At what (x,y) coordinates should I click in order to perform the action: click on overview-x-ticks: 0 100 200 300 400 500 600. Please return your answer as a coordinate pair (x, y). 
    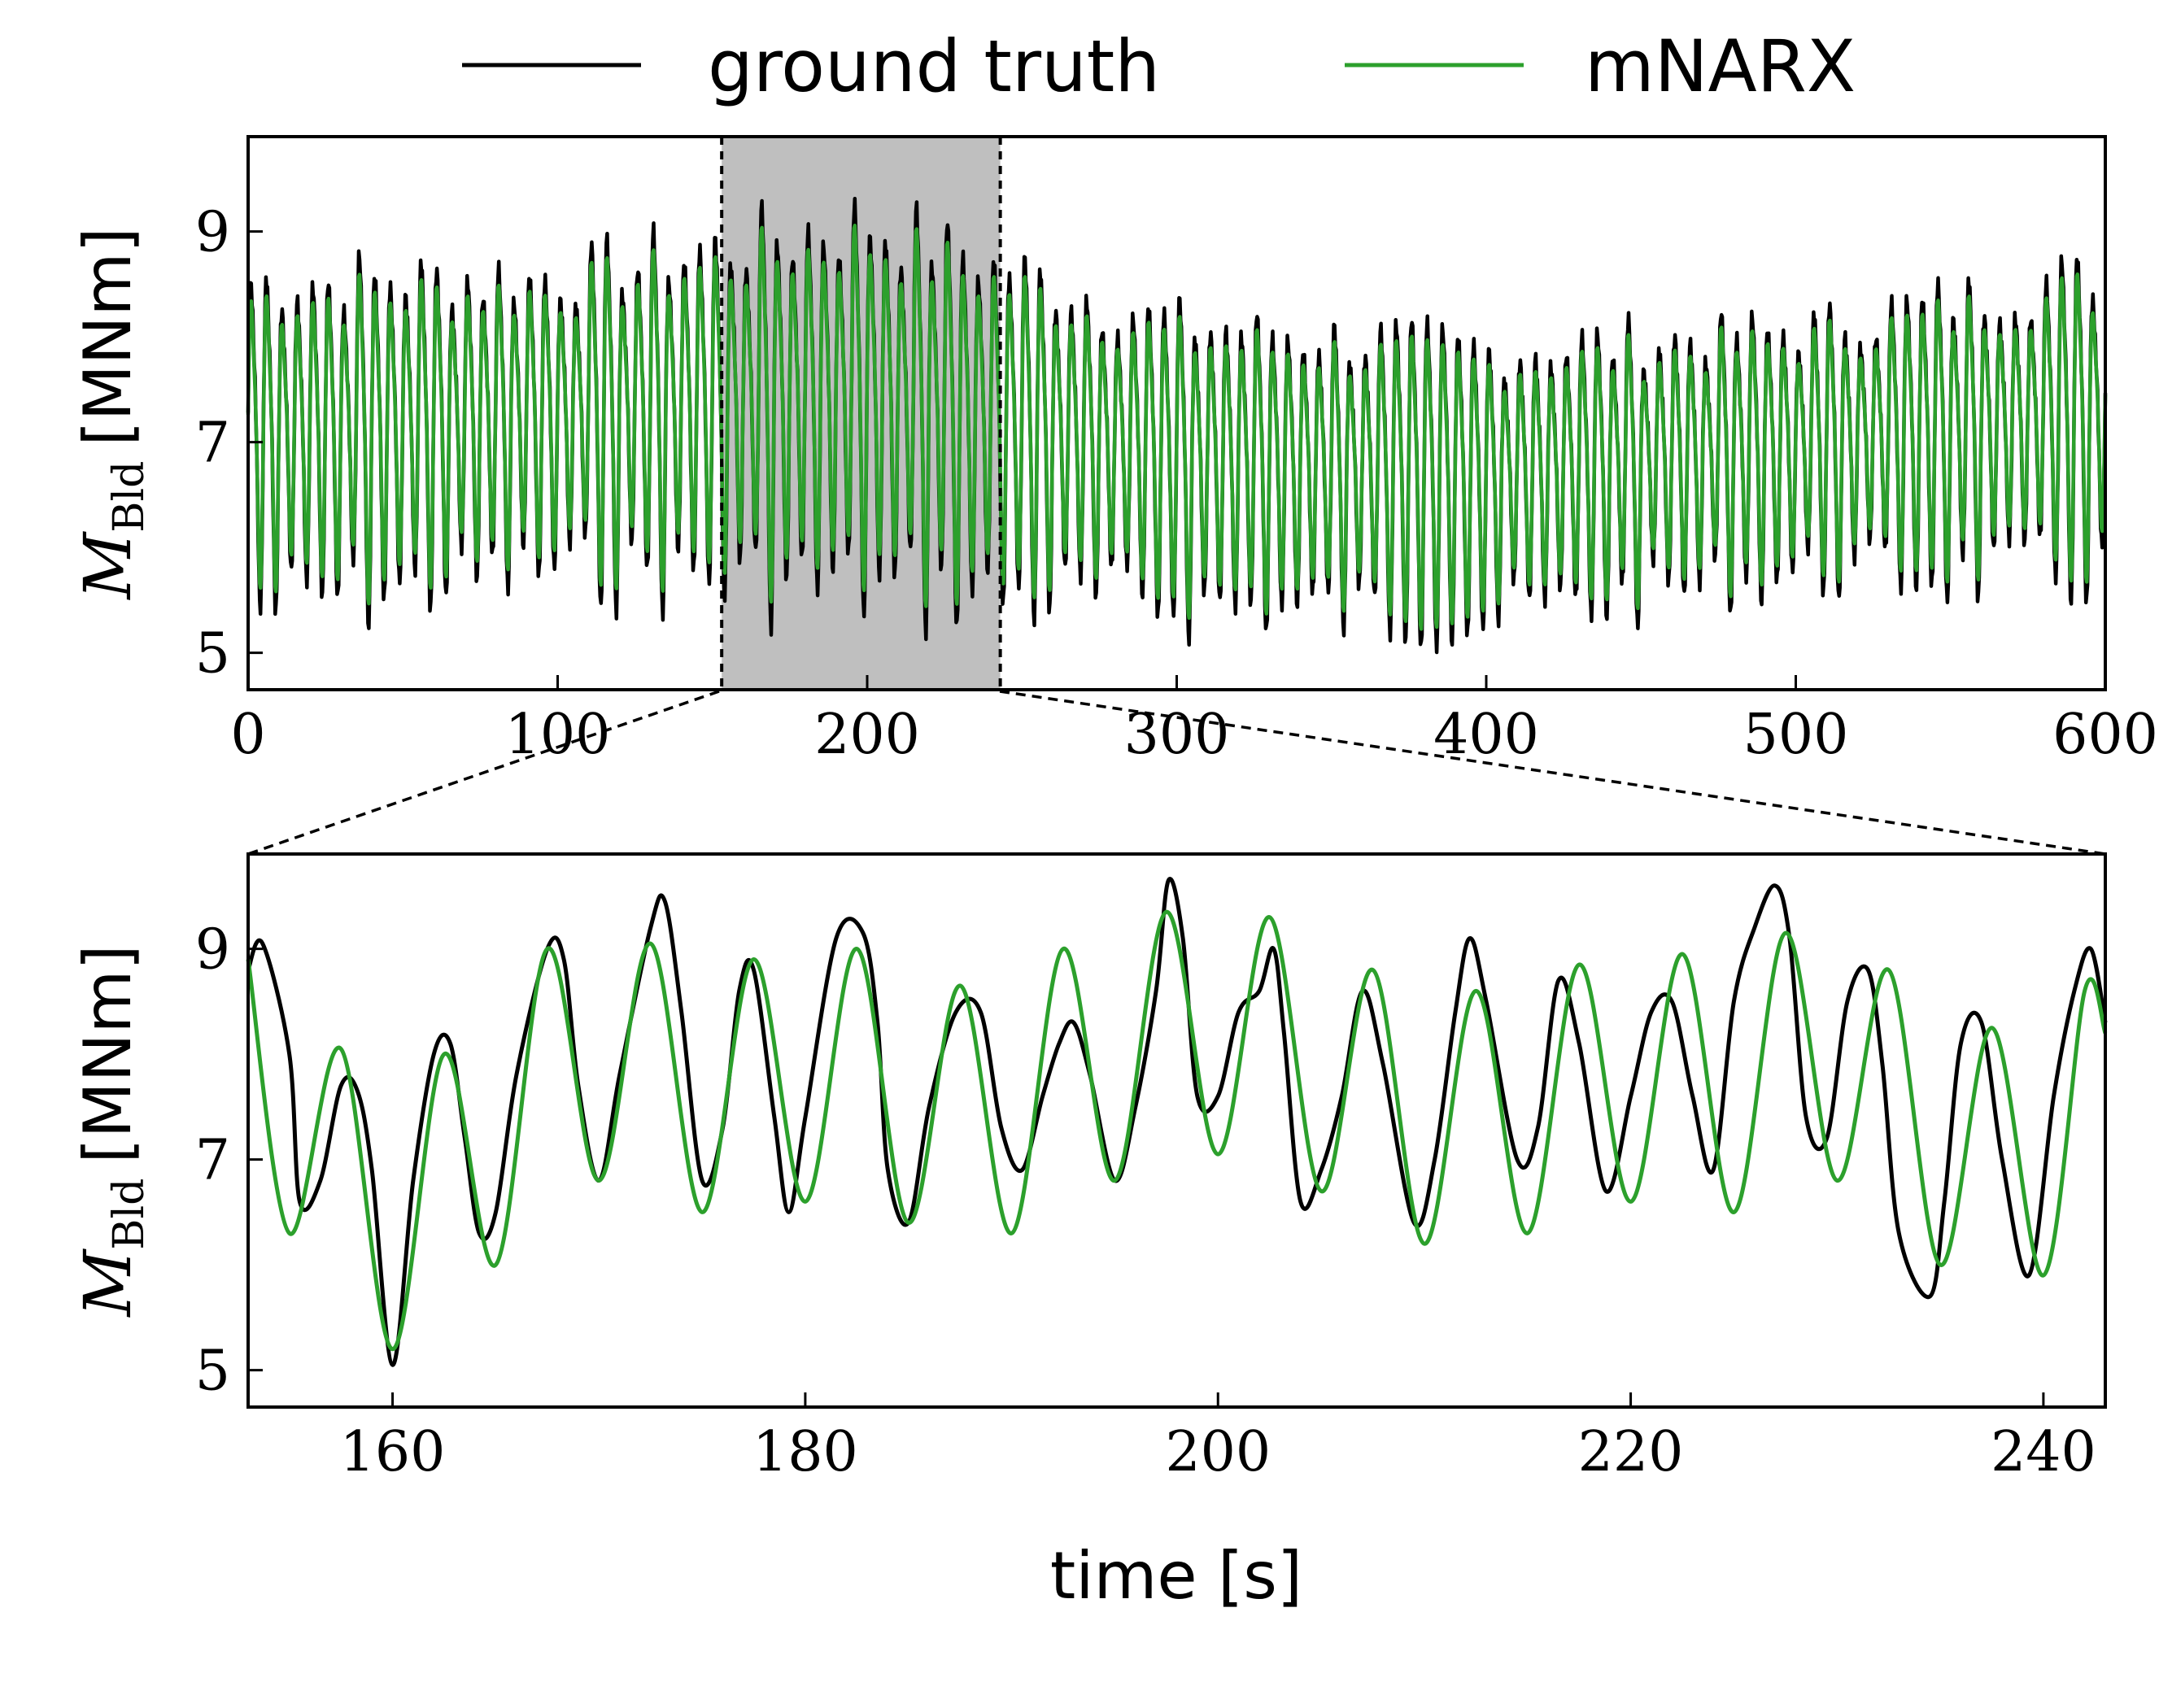
    Looking at the image, I should click on (1194, 721).